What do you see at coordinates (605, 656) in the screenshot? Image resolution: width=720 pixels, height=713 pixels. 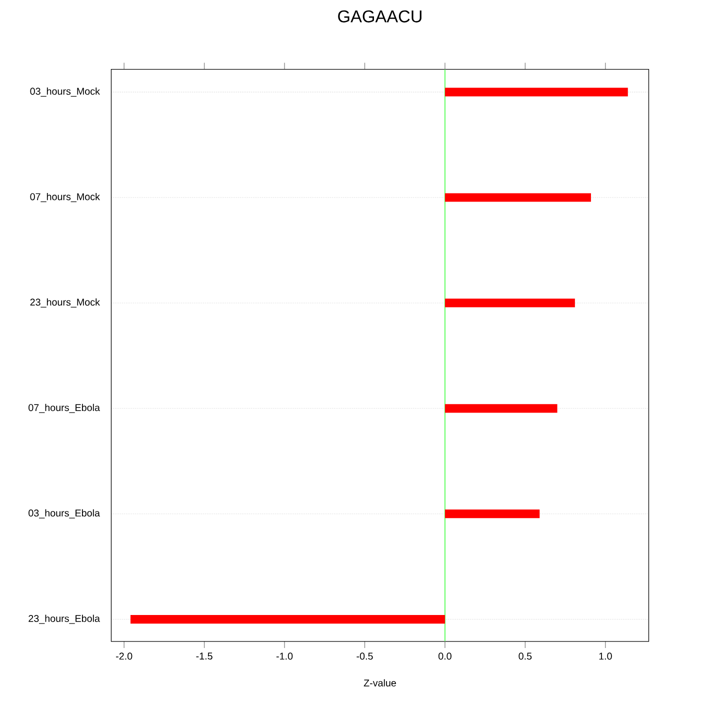 I see `x-tick-label: 1.0` at bounding box center [605, 656].